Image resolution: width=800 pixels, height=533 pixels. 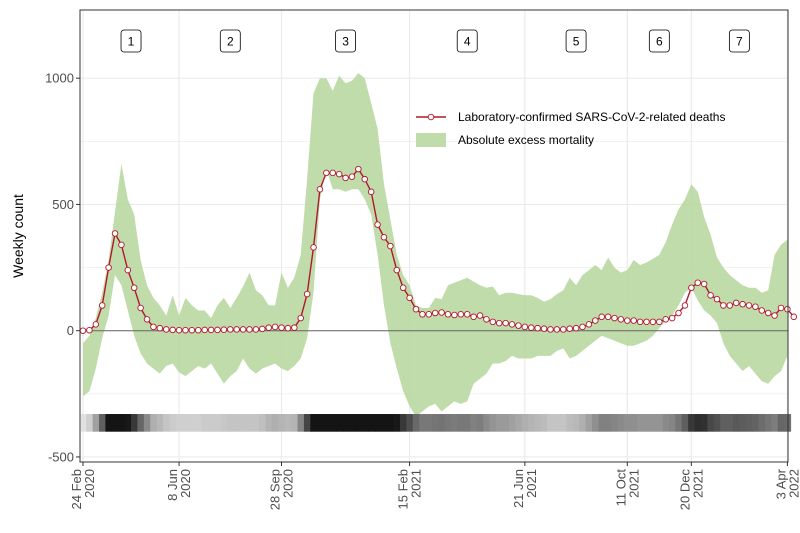 I want to click on legend-band-key, so click(x=431, y=140).